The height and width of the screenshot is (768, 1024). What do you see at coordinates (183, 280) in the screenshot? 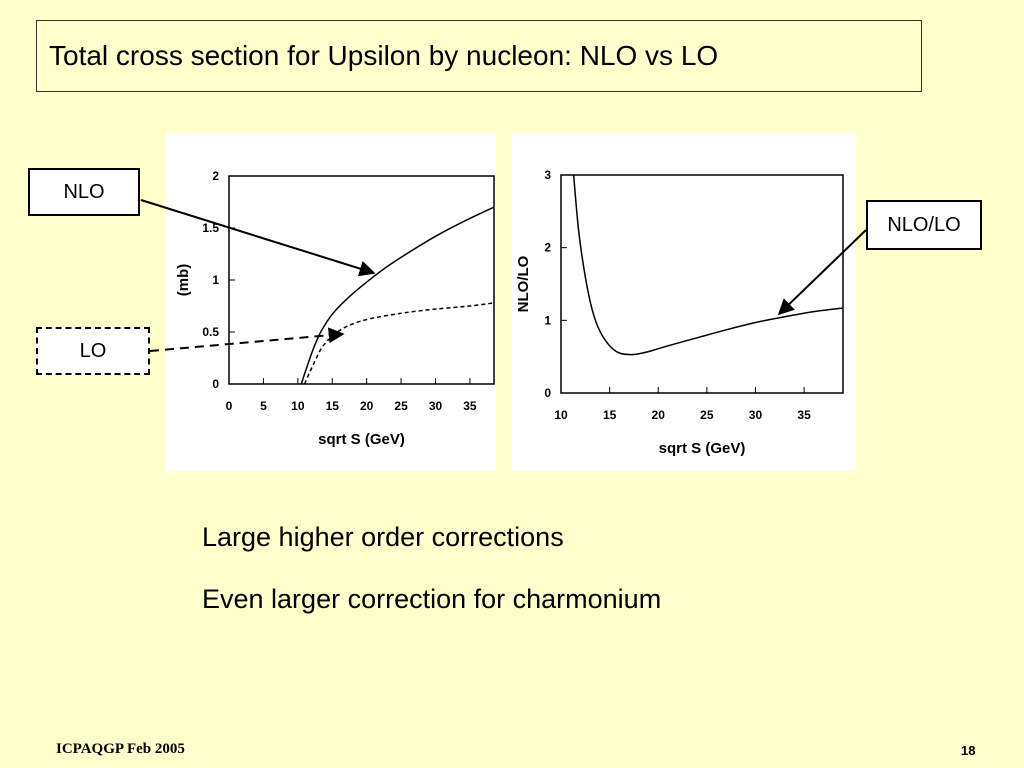
I see `y-axis-label: (mb)` at bounding box center [183, 280].